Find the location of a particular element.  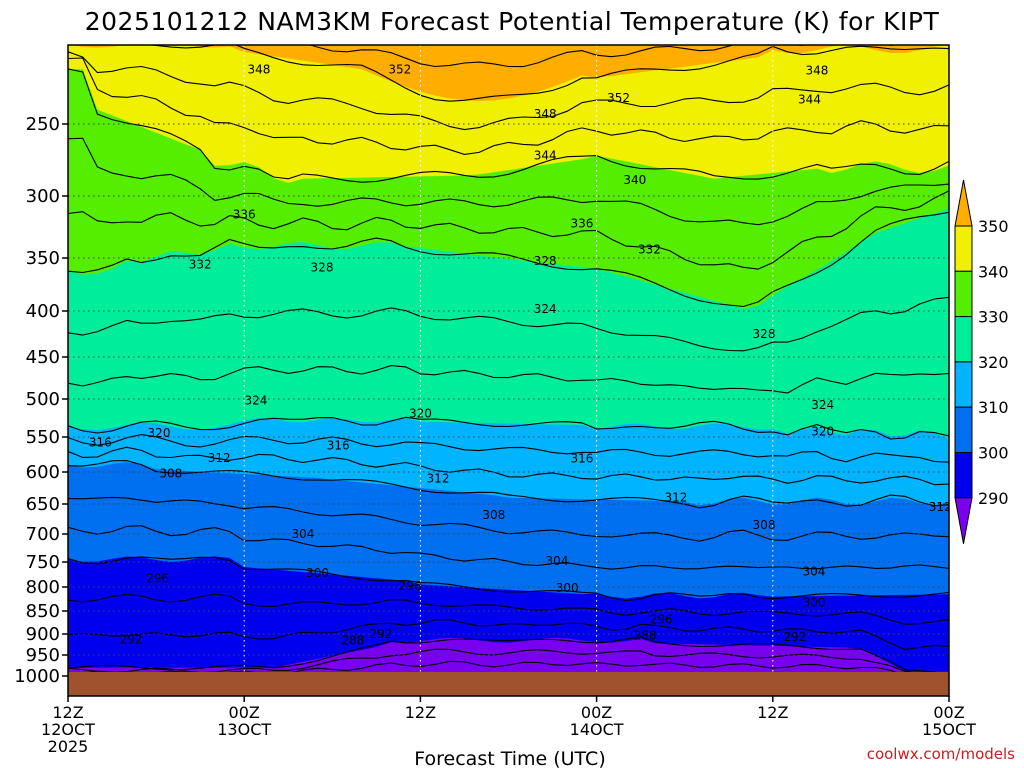

colorbar-cap-bottom is located at coordinates (963, 520).